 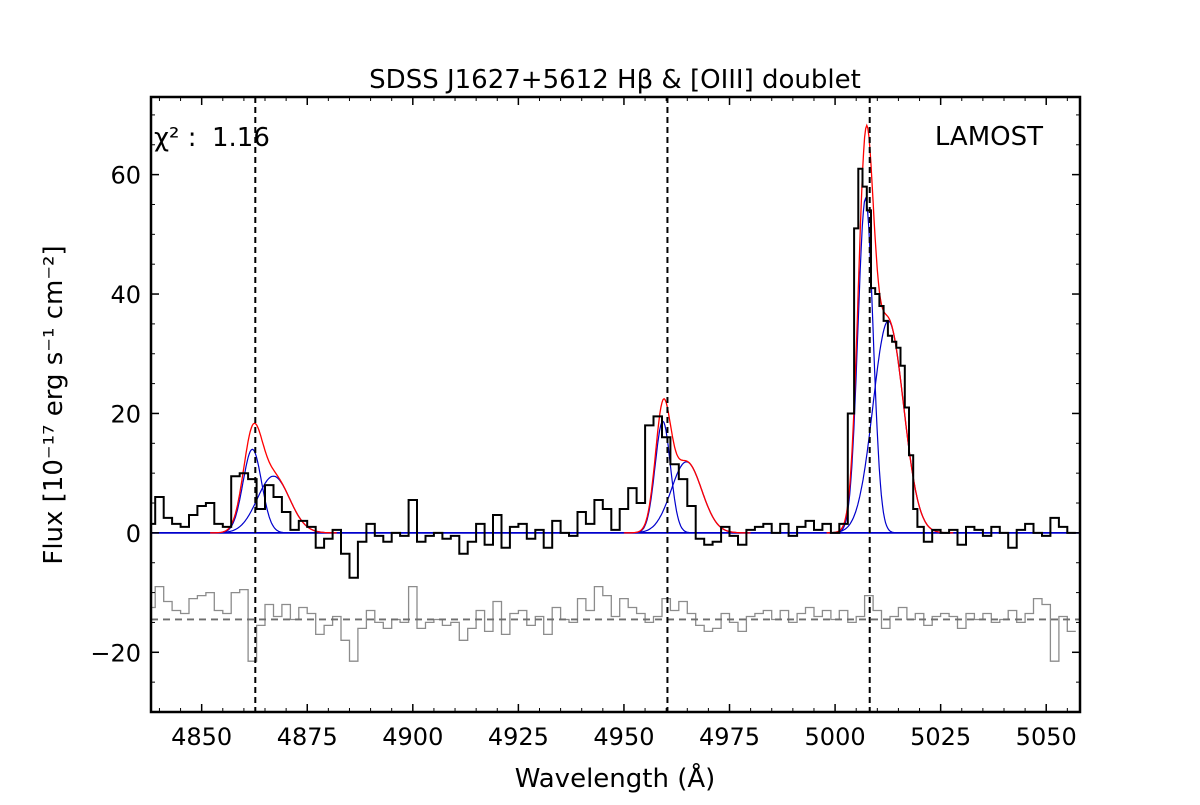 I want to click on residual-series, so click(x=613, y=623).